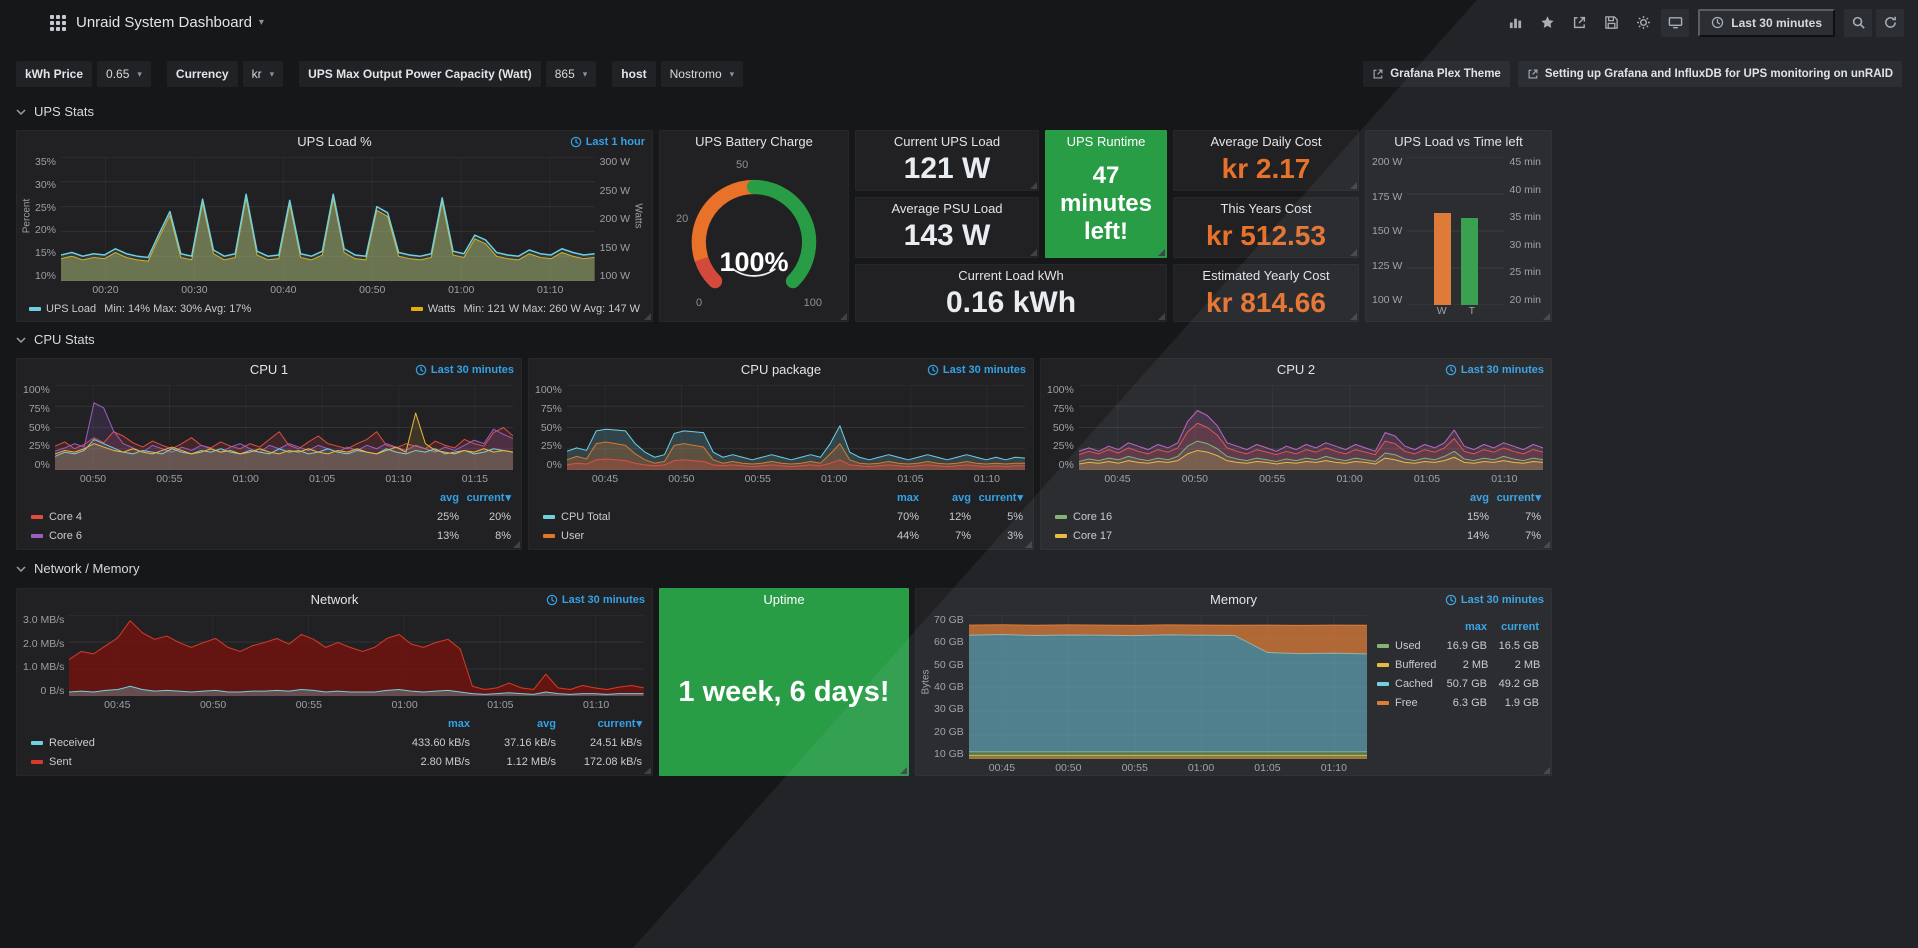 The width and height of the screenshot is (1918, 948). What do you see at coordinates (1675, 22) in the screenshot?
I see `tv-kiosk-mode-button` at bounding box center [1675, 22].